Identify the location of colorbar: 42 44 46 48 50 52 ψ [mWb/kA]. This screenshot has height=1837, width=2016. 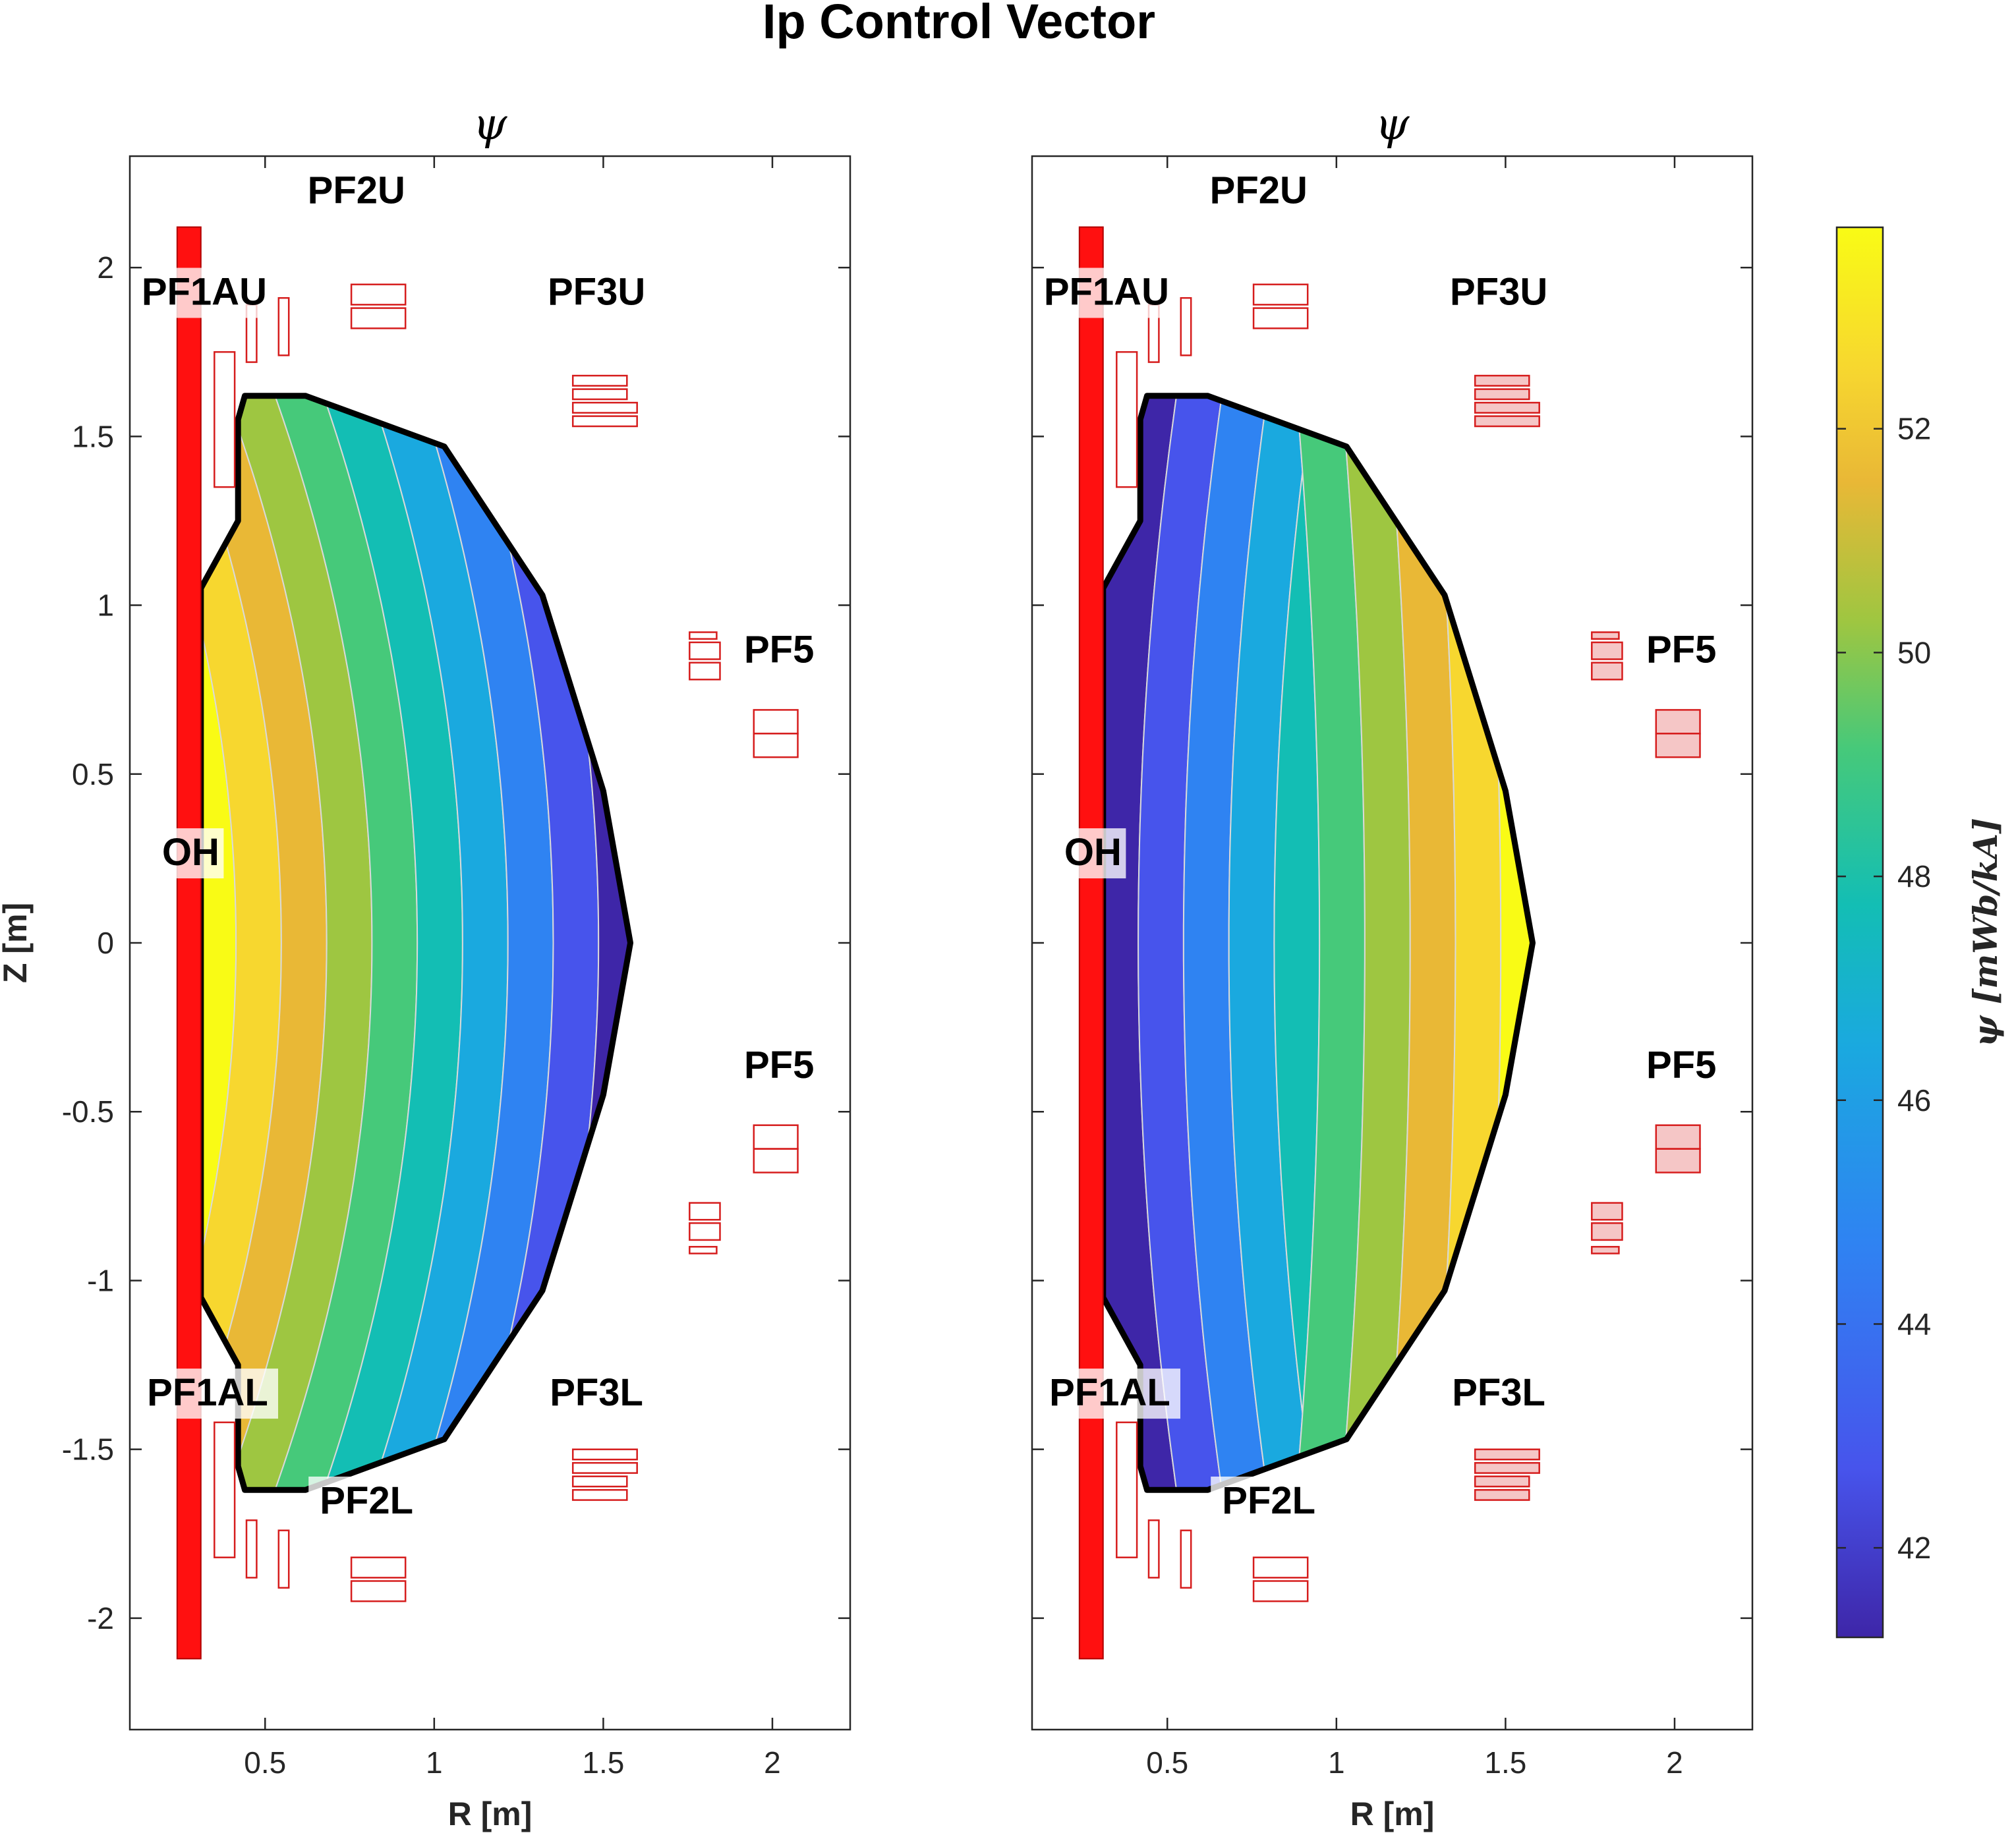
(1920, 933).